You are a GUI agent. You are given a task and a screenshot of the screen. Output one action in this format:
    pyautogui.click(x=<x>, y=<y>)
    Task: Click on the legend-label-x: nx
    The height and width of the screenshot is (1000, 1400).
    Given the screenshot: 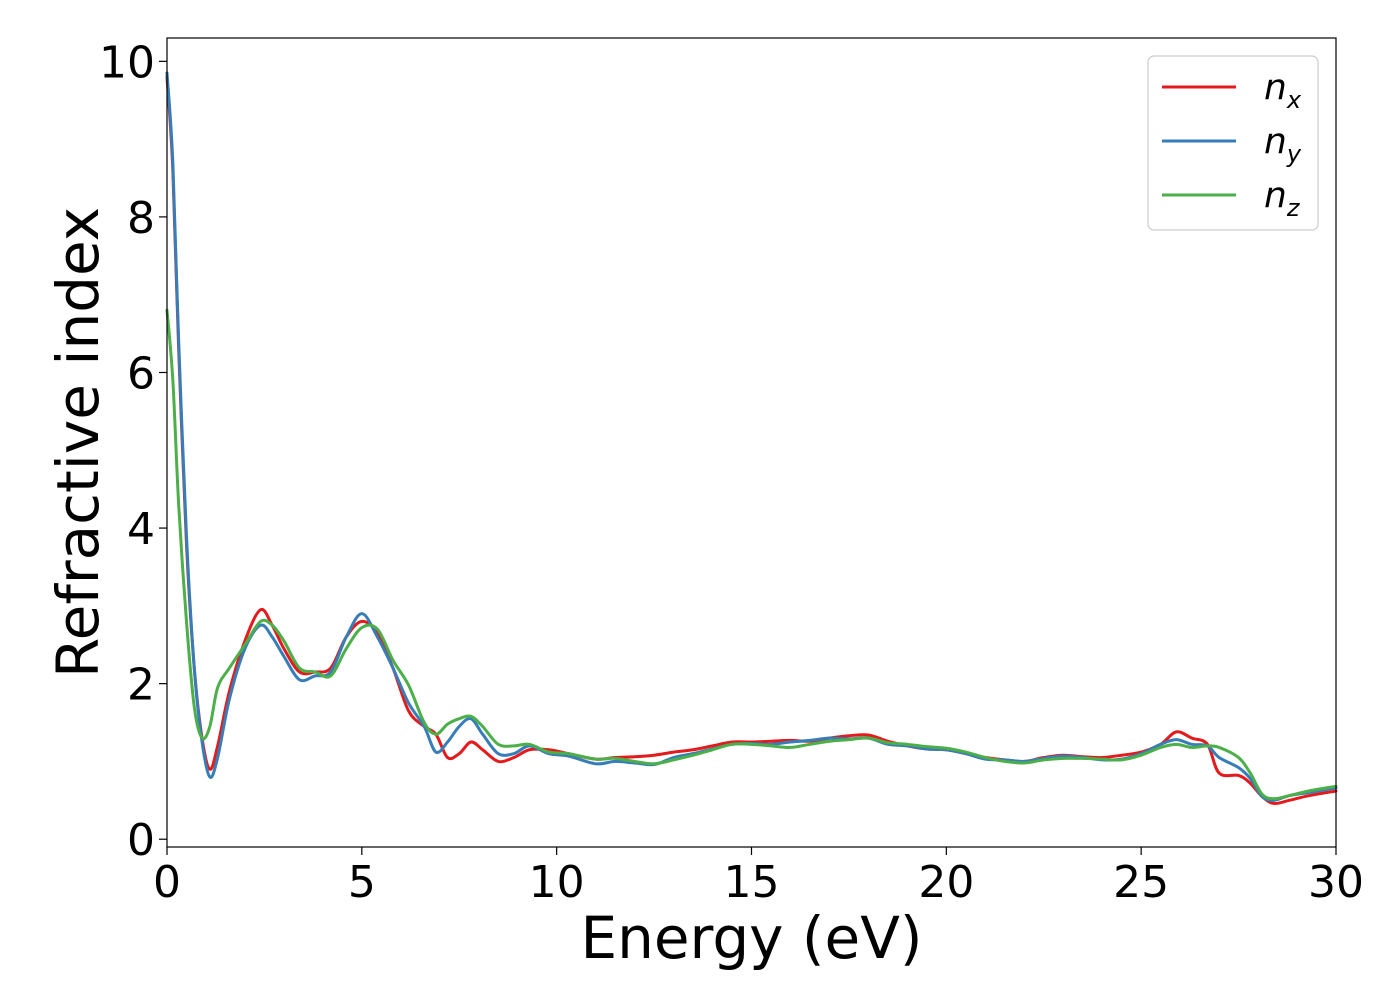 What is the action you would take?
    pyautogui.click(x=1283, y=90)
    